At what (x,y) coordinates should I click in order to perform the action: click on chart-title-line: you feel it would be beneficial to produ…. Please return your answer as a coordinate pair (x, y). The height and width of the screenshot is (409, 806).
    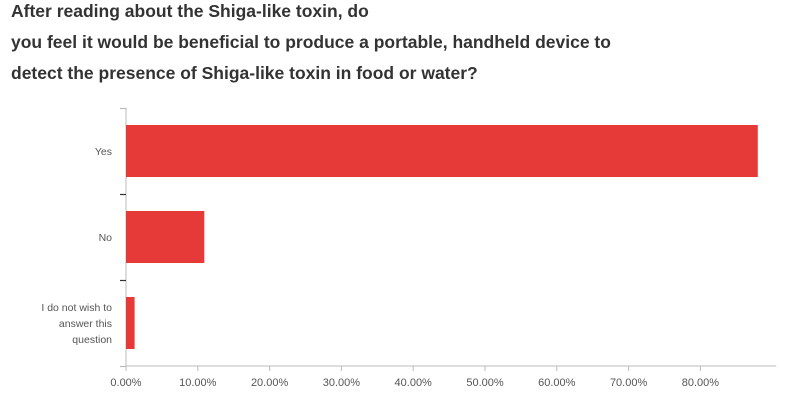
    Looking at the image, I should click on (311, 42).